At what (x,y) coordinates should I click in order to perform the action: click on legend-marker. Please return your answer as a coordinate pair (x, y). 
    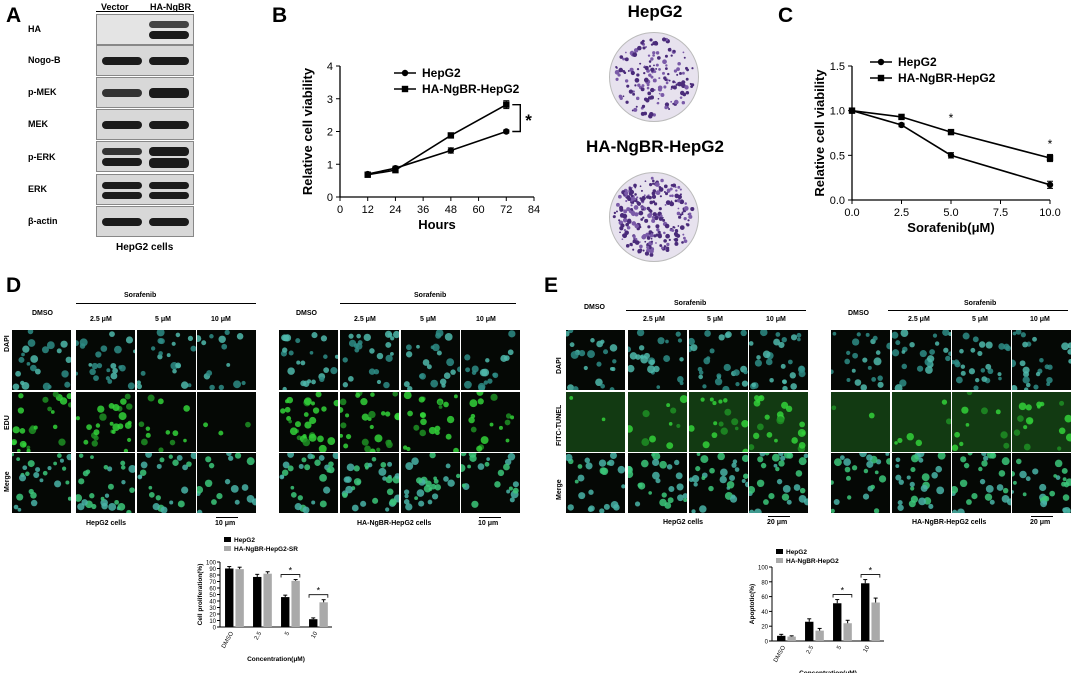
    Looking at the image, I should click on (405, 89).